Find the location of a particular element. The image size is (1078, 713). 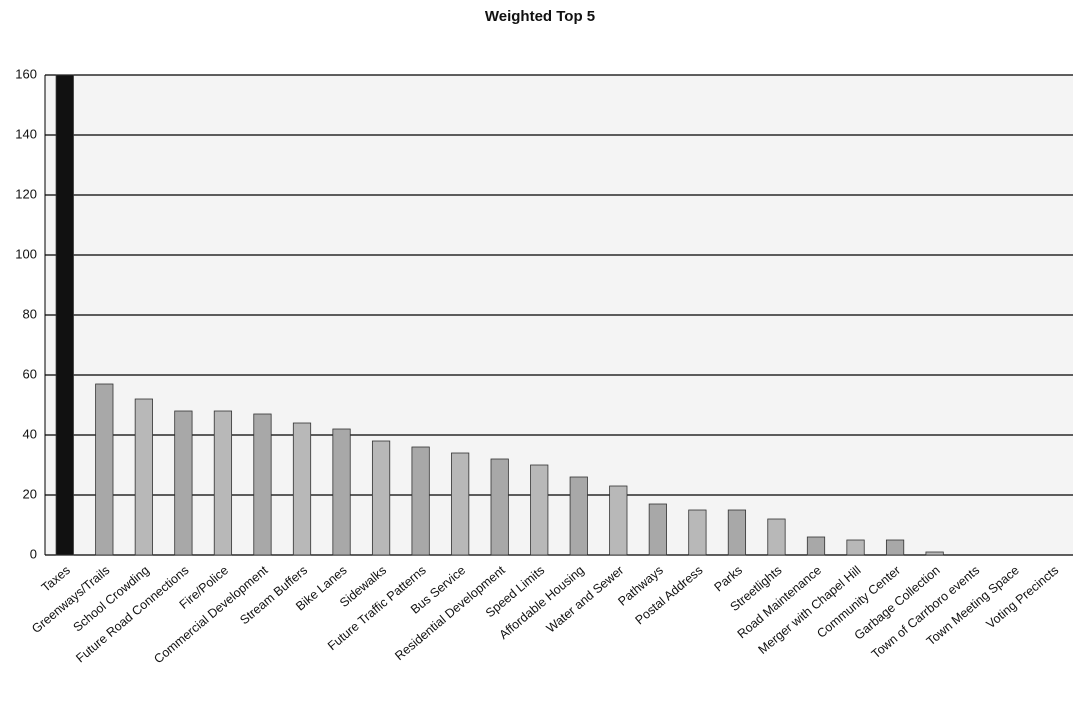

x-tick-label: Stream Buffers is located at coordinates (273, 595).